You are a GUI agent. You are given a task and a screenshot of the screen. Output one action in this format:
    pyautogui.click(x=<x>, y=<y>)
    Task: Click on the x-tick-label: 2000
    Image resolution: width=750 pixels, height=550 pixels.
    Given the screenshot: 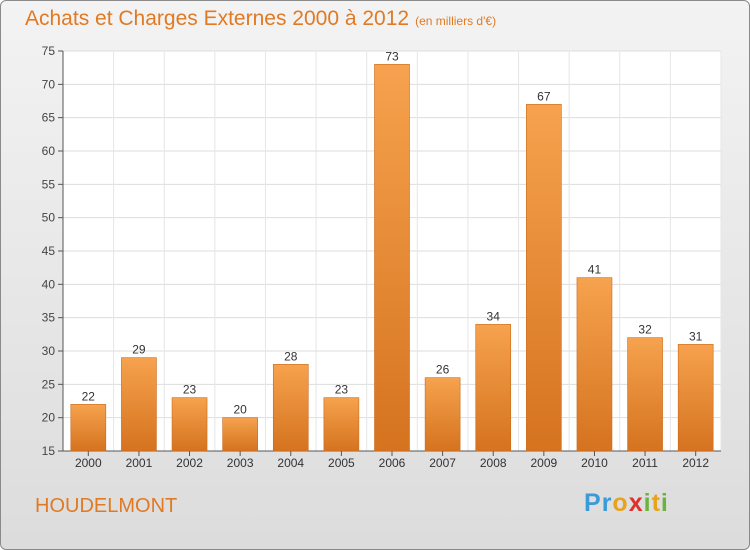 What is the action you would take?
    pyautogui.click(x=88, y=463)
    